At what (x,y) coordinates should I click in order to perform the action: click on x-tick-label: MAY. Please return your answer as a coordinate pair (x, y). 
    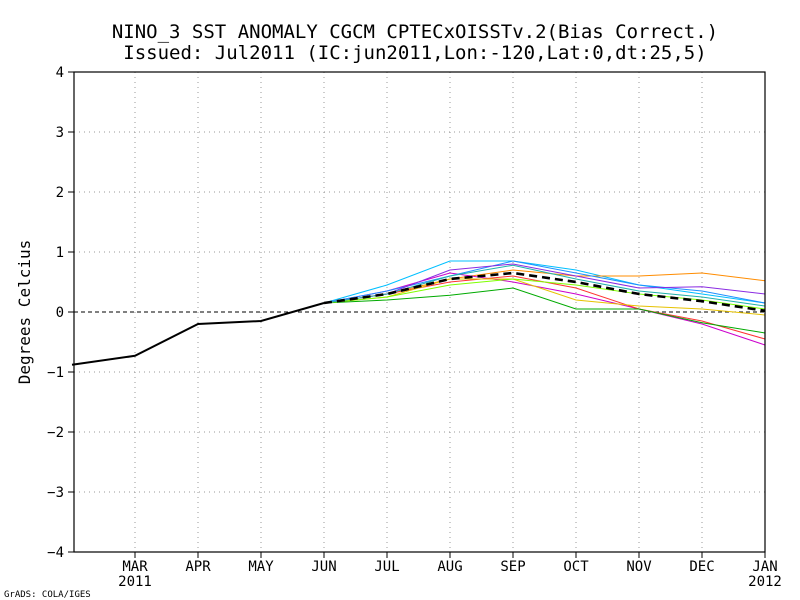
    Looking at the image, I should click on (261, 567).